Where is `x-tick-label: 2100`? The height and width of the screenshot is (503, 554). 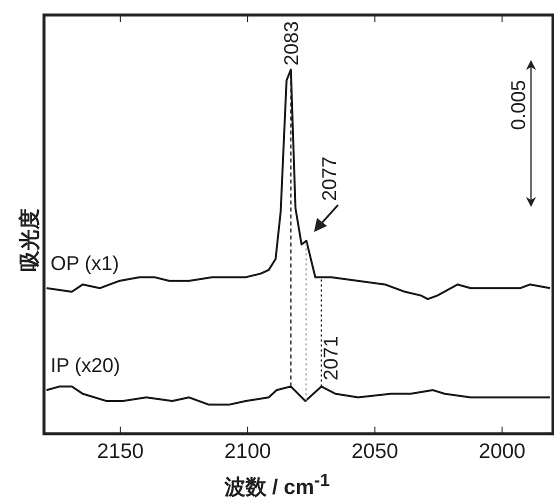 x-tick-label: 2100 is located at coordinates (247, 452).